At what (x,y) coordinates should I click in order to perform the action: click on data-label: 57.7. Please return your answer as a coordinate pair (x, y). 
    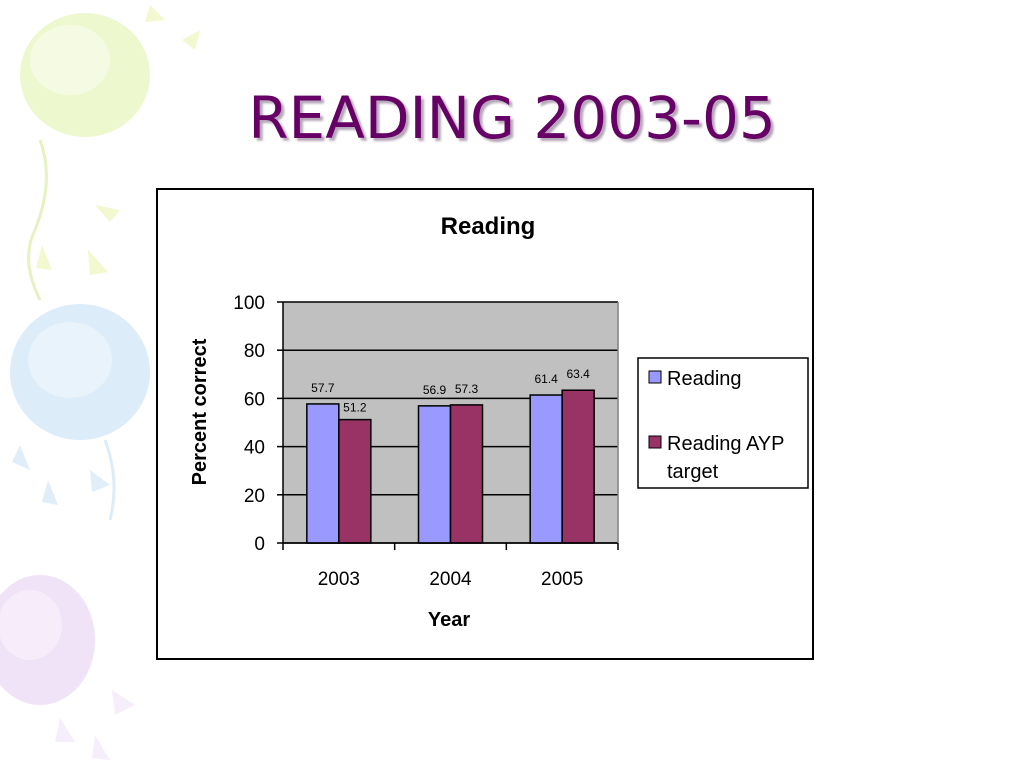
    Looking at the image, I should click on (323, 388).